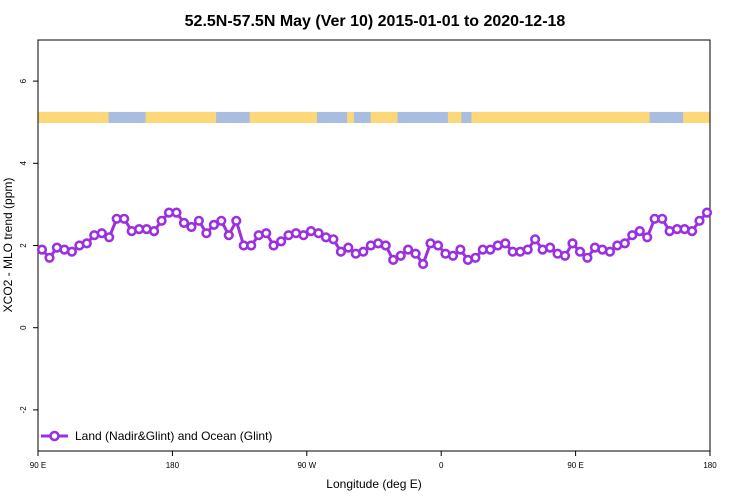  I want to click on series-land-ocean, so click(374, 238).